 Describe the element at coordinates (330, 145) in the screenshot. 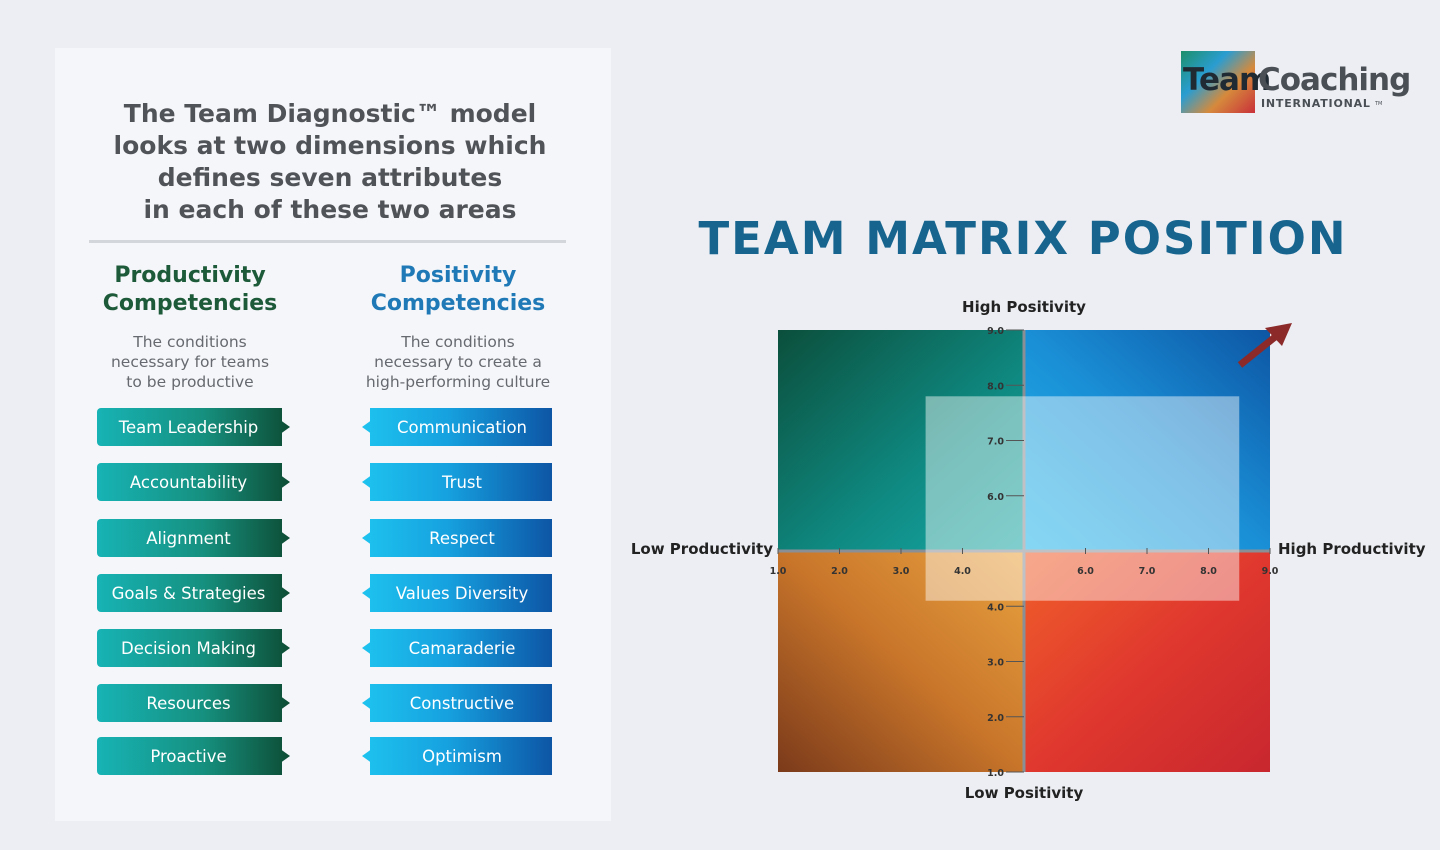

I see `intro-line: looks at two dimensions which` at that location.